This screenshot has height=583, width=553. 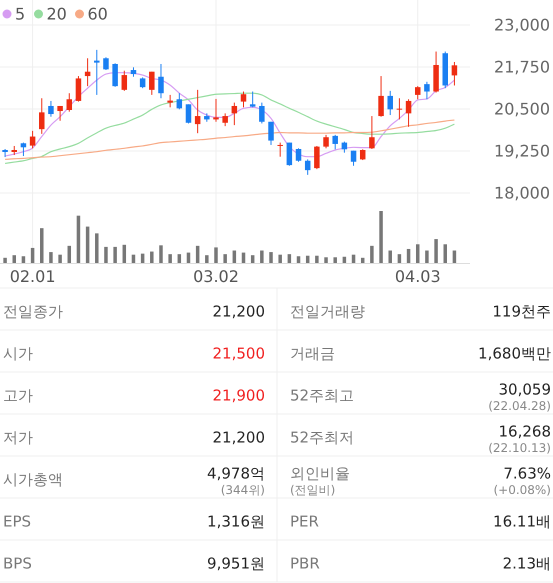 I want to click on x-tick-label: 03.02, so click(x=216, y=276).